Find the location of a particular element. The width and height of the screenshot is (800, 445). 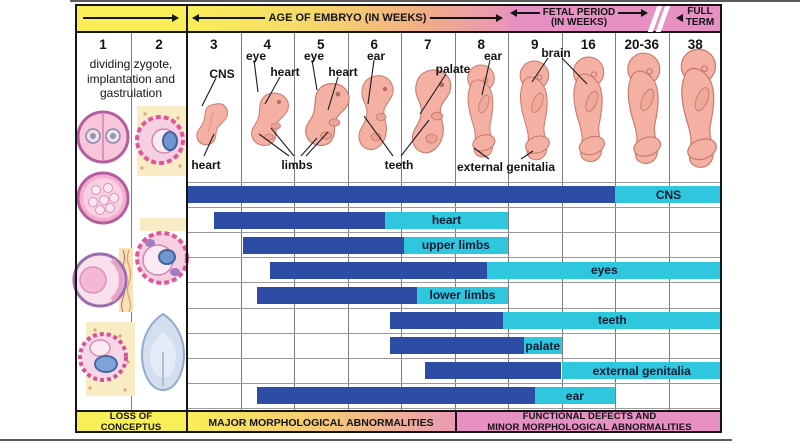

bar-teeth-sensitive is located at coordinates (446, 320).